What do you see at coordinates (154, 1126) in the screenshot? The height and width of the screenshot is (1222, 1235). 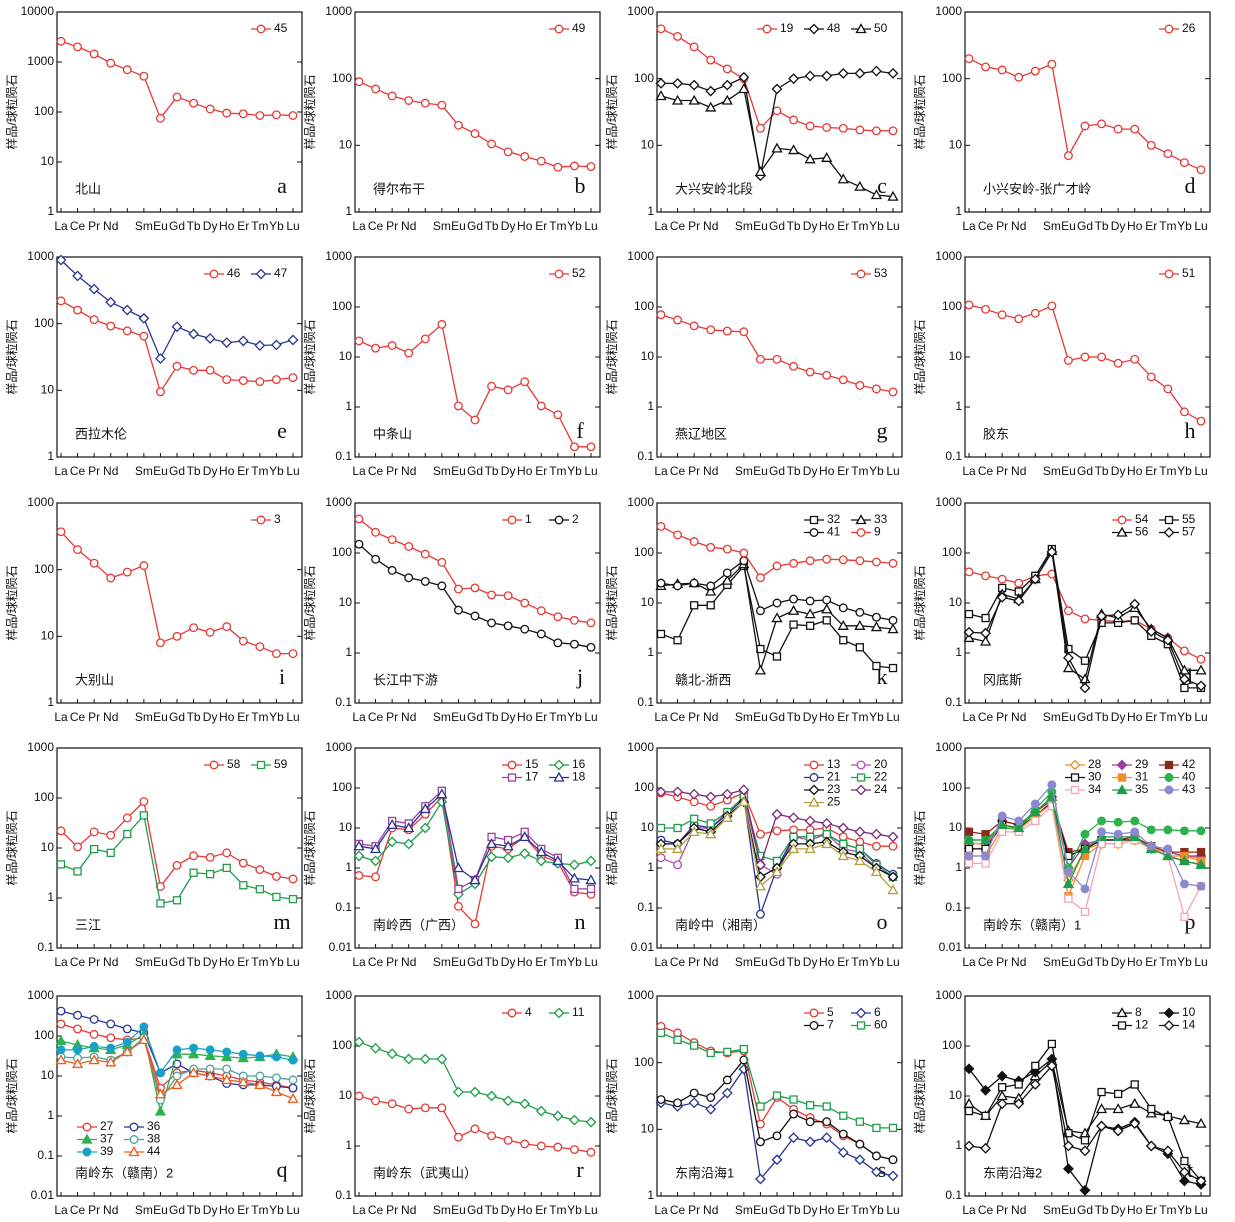 I see `legend-label: 36` at bounding box center [154, 1126].